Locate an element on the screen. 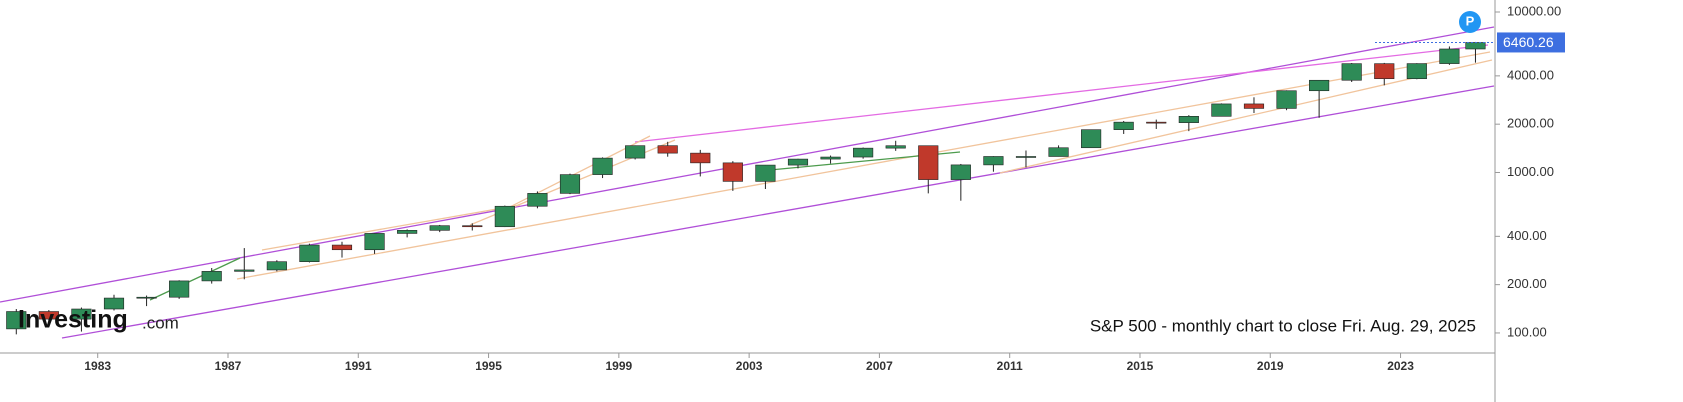 This screenshot has height=402, width=1683. x-tick-label: 1999 is located at coordinates (618, 366).